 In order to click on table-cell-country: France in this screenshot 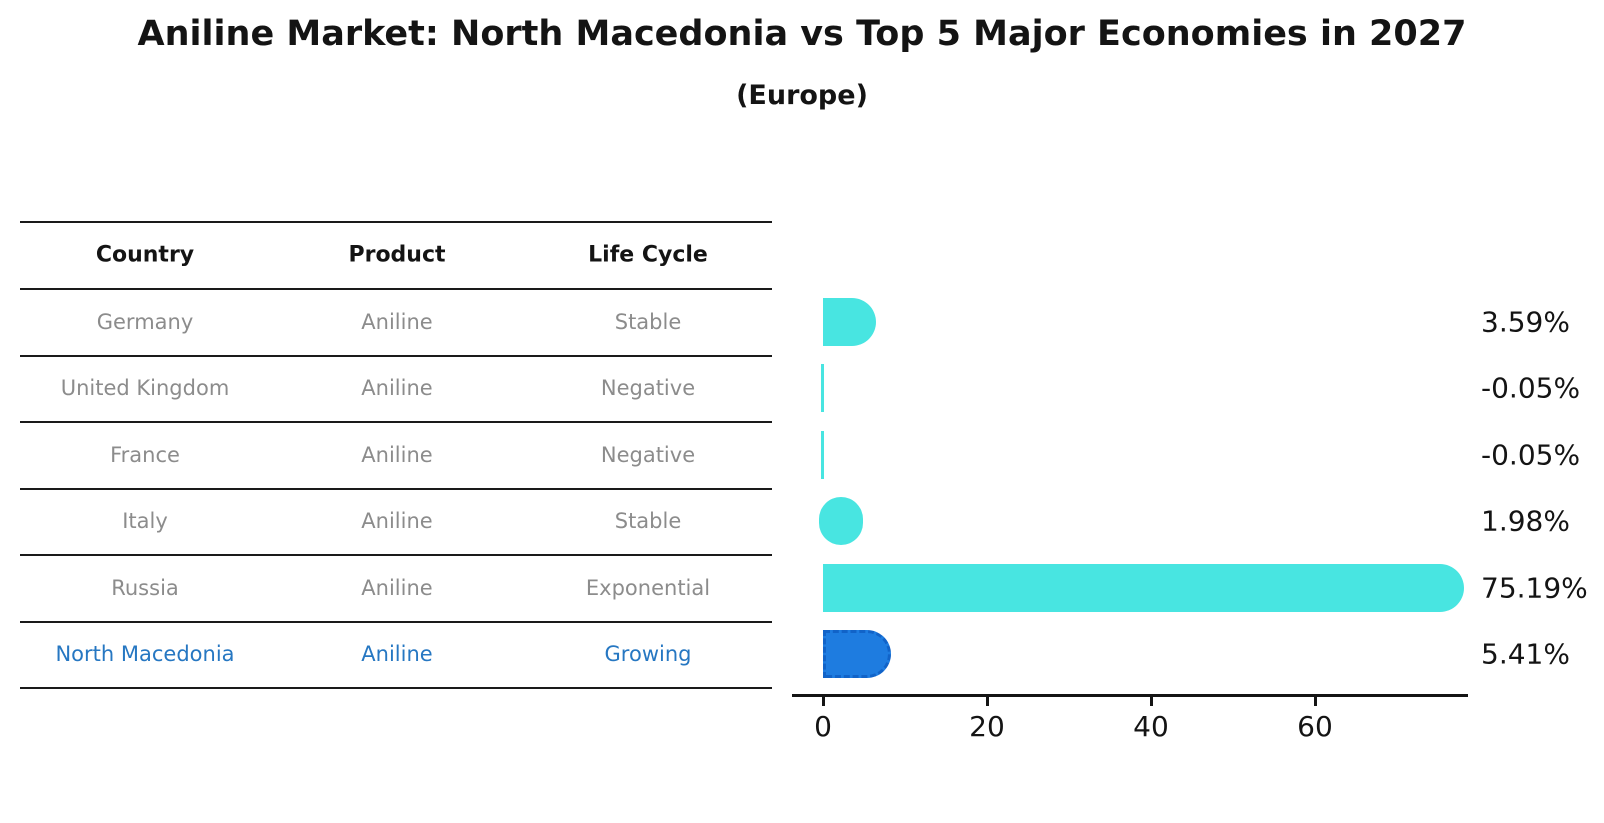, I will do `click(145, 454)`.